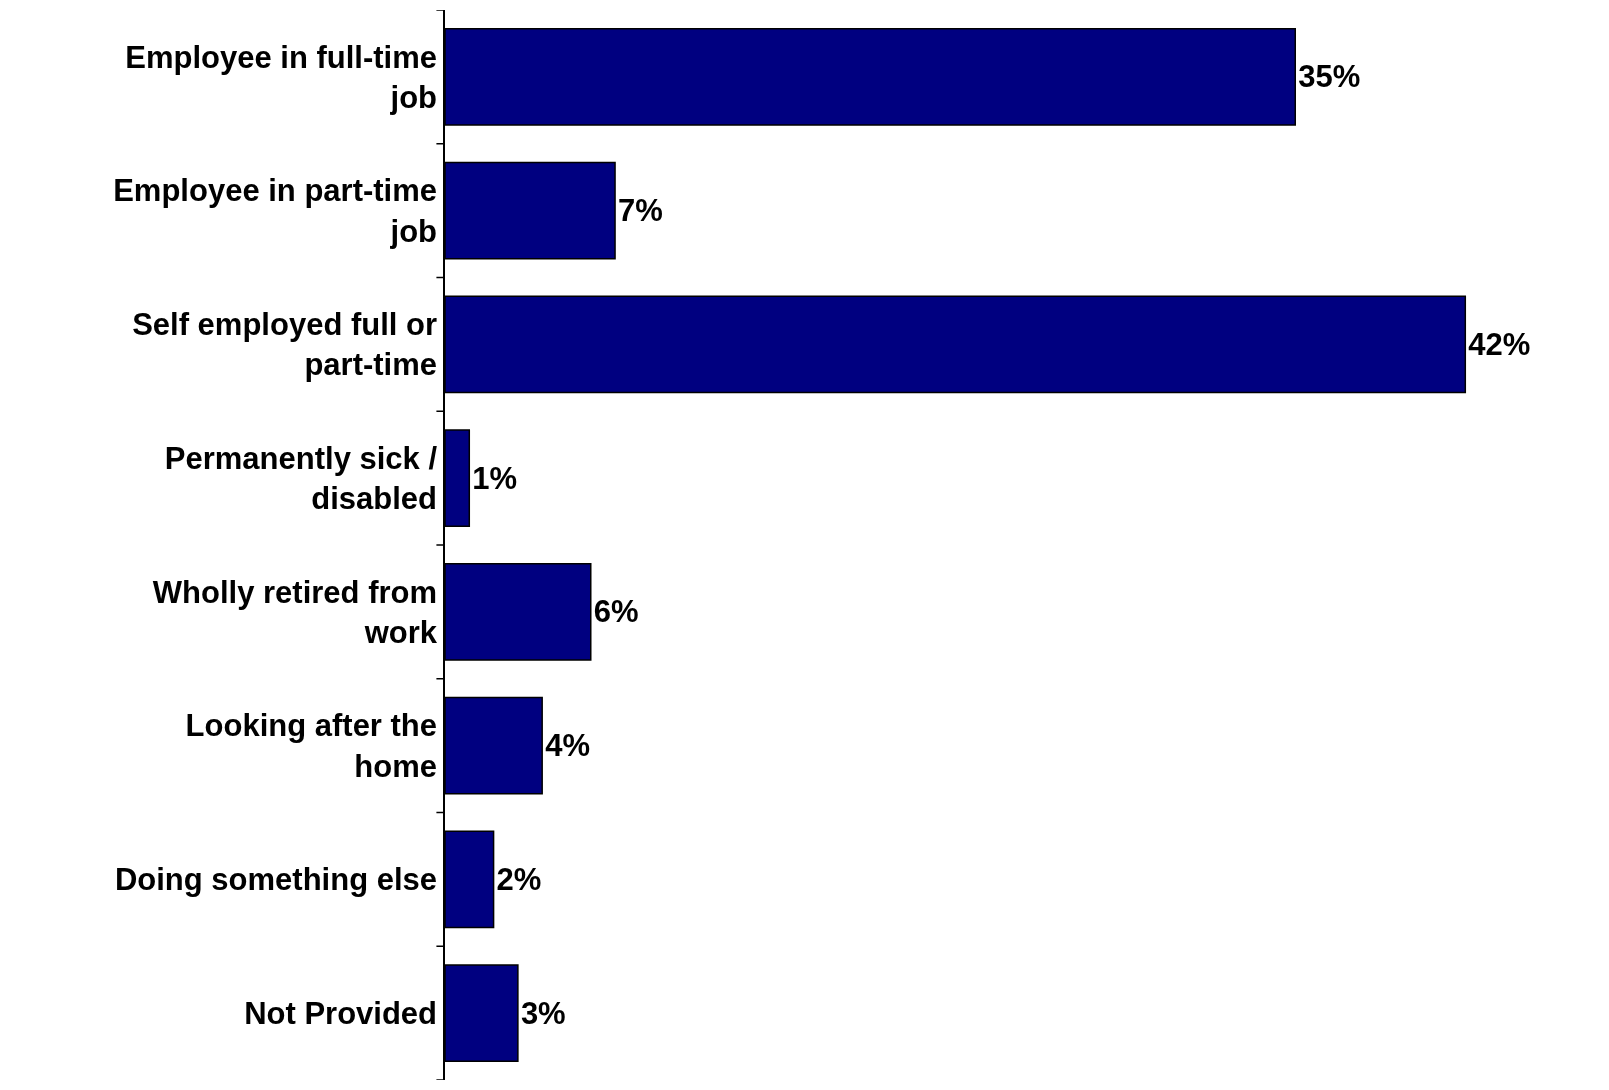 Image resolution: width=1609 pixels, height=1090 pixels. Describe the element at coordinates (1329, 77) in the screenshot. I see `data-label: 35%` at that location.